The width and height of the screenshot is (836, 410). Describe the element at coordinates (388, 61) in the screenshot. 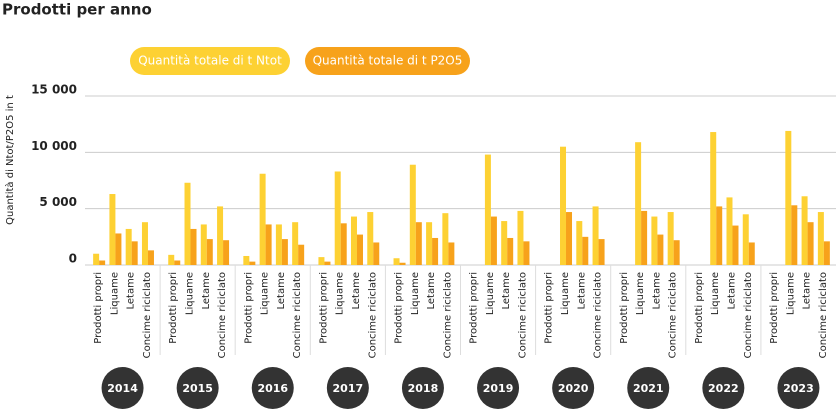

I see `legend-label: Quantità totale di t P2O5` at that location.